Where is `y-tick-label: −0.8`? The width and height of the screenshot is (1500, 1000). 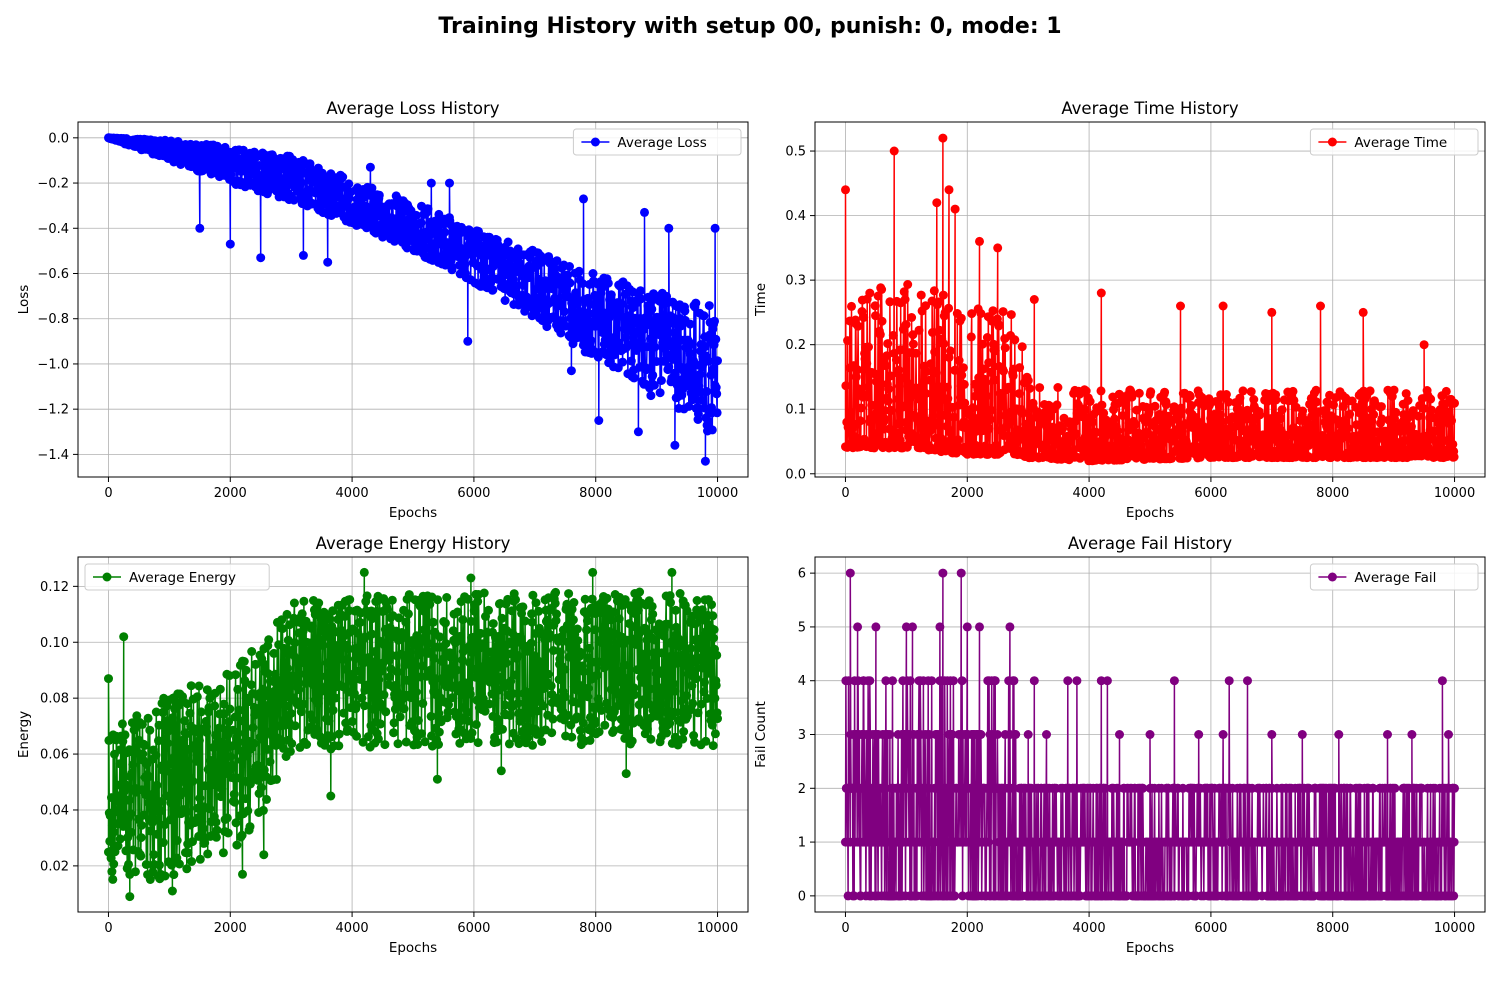
y-tick-label: −0.8 is located at coordinates (53, 319).